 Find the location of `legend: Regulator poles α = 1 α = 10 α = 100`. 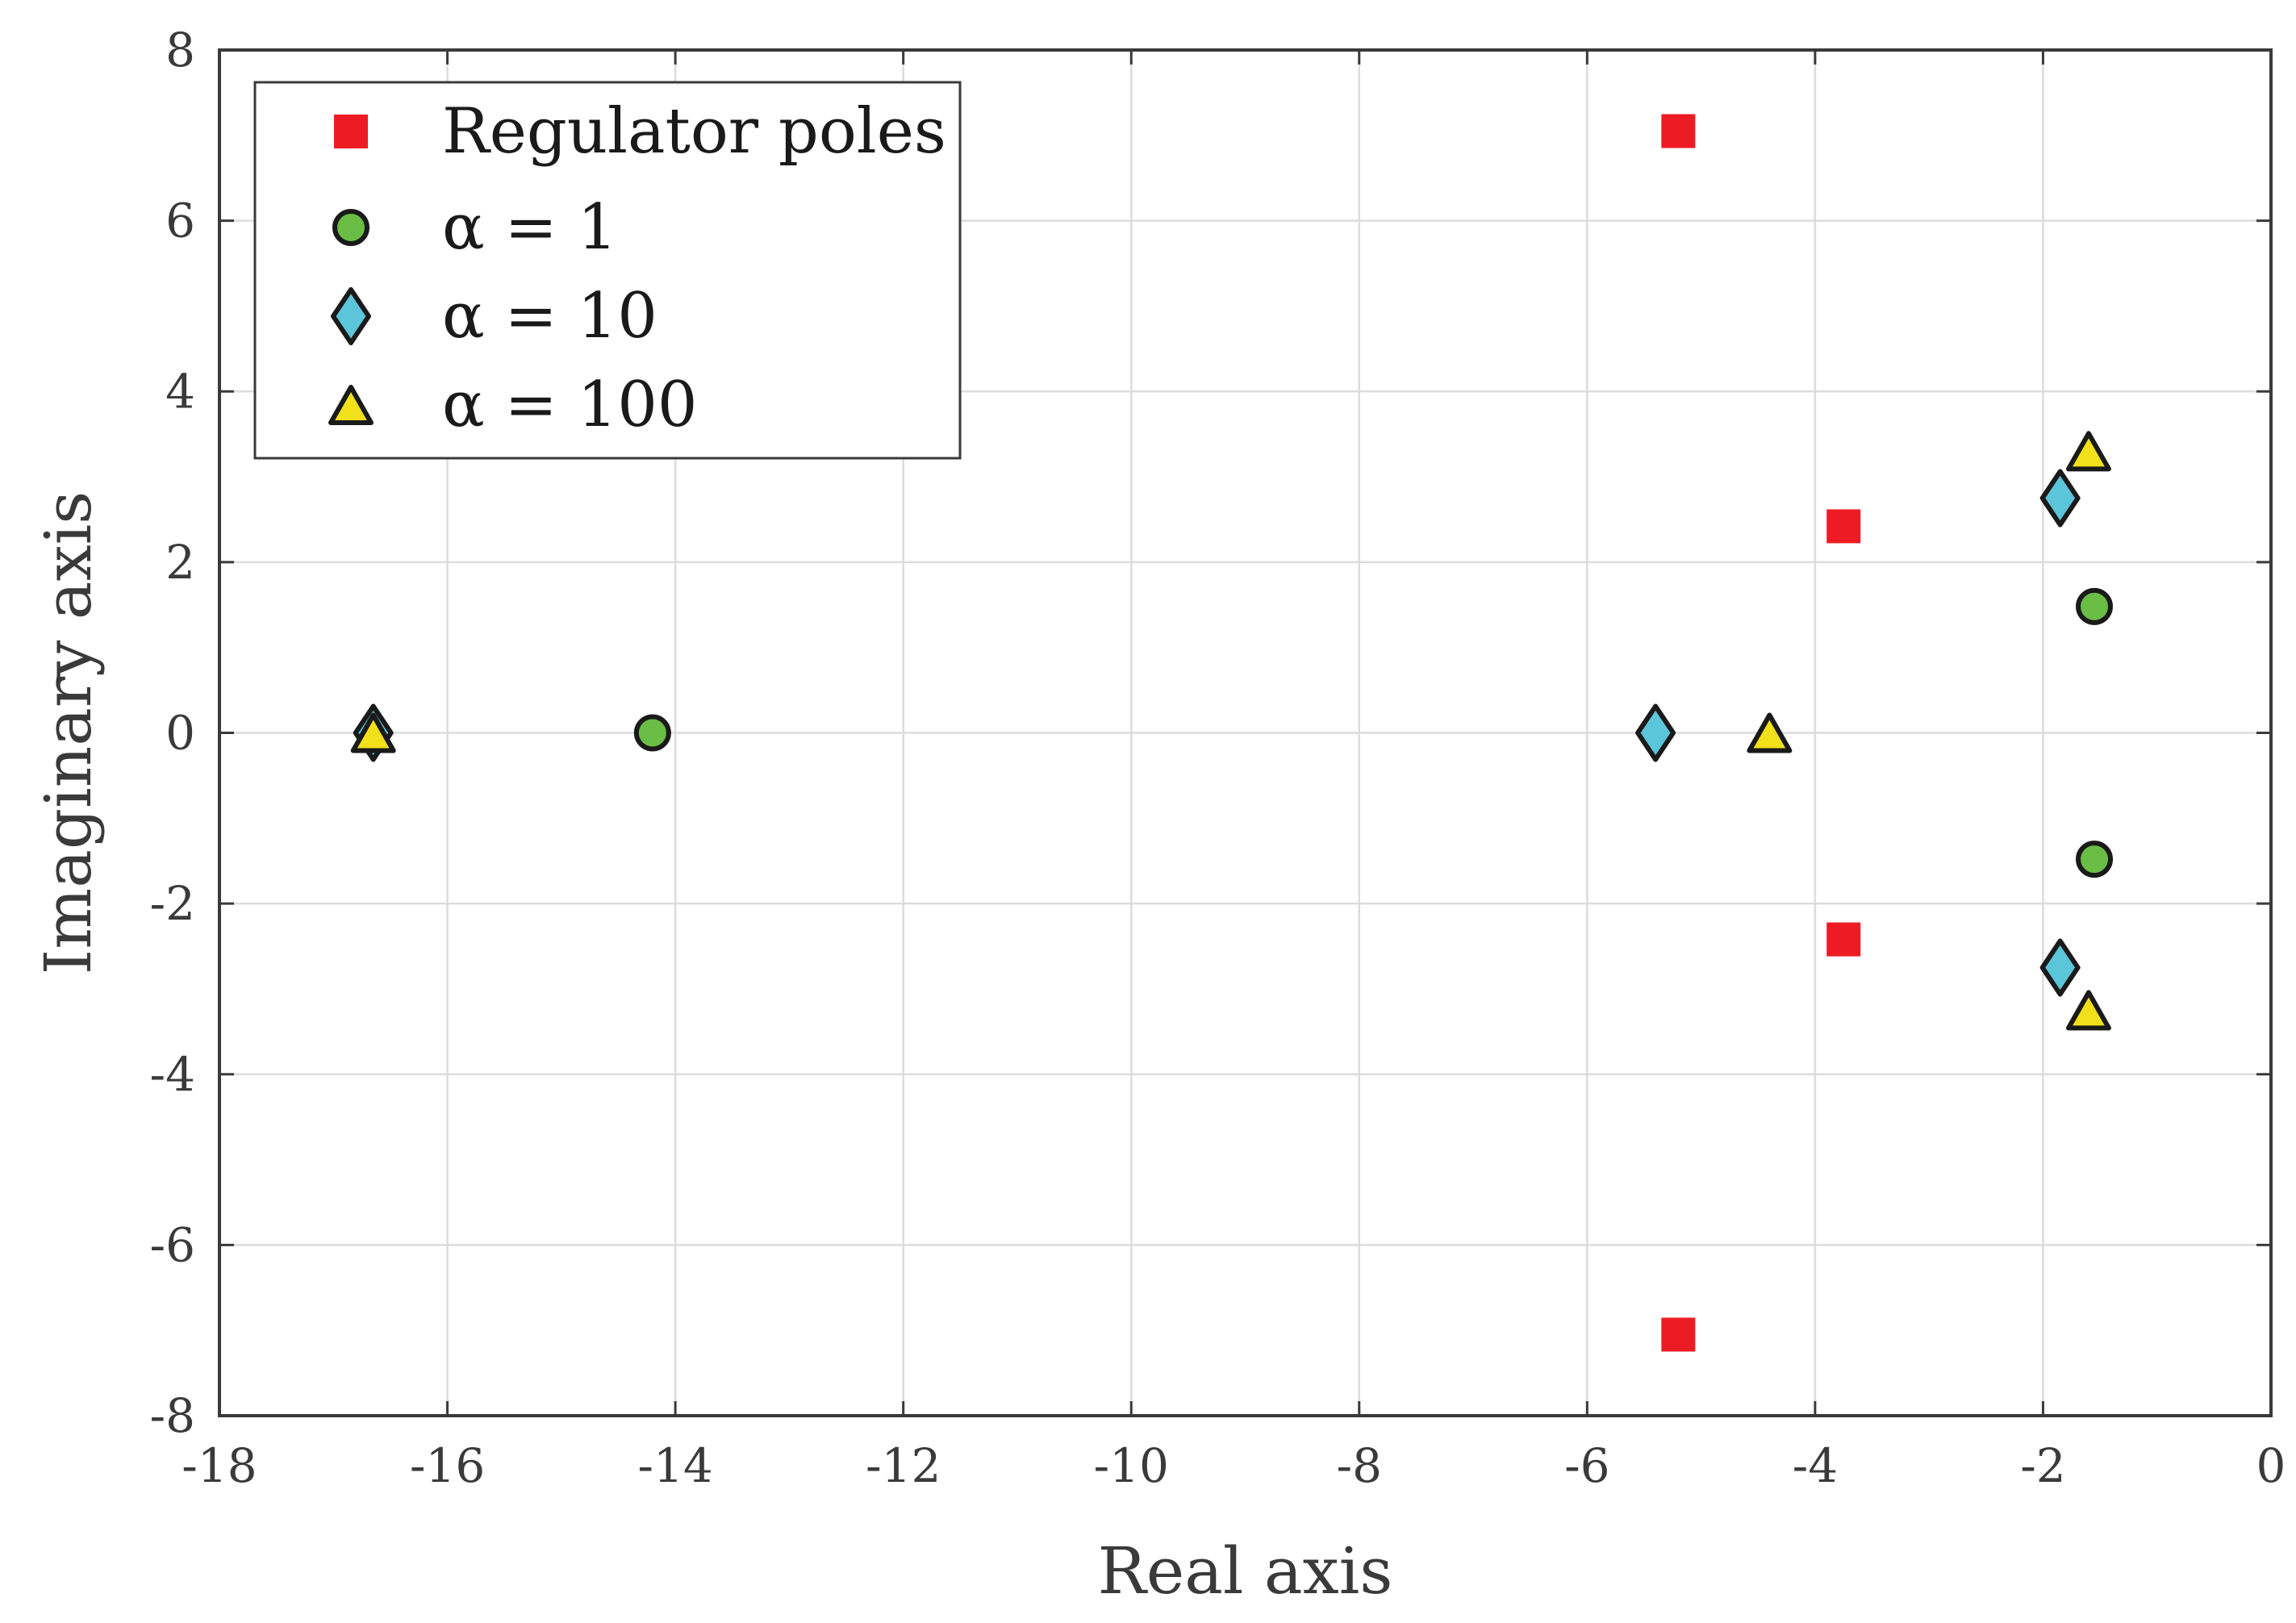

legend: Regulator poles α = 1 α = 10 α = 100 is located at coordinates (607, 270).